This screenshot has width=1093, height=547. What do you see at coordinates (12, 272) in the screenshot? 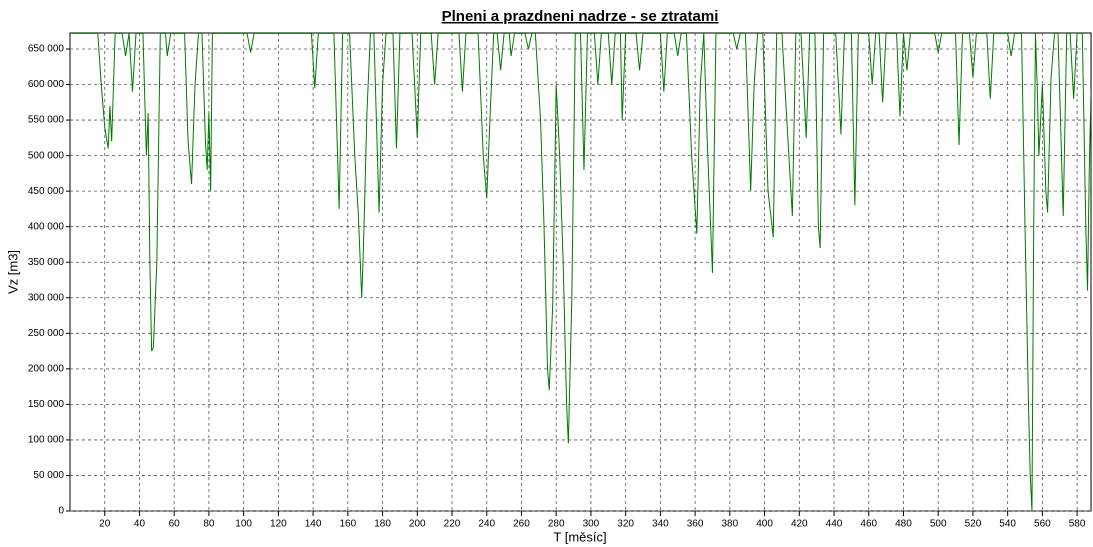
I see `y-axis-label: Vz [m3]` at bounding box center [12, 272].